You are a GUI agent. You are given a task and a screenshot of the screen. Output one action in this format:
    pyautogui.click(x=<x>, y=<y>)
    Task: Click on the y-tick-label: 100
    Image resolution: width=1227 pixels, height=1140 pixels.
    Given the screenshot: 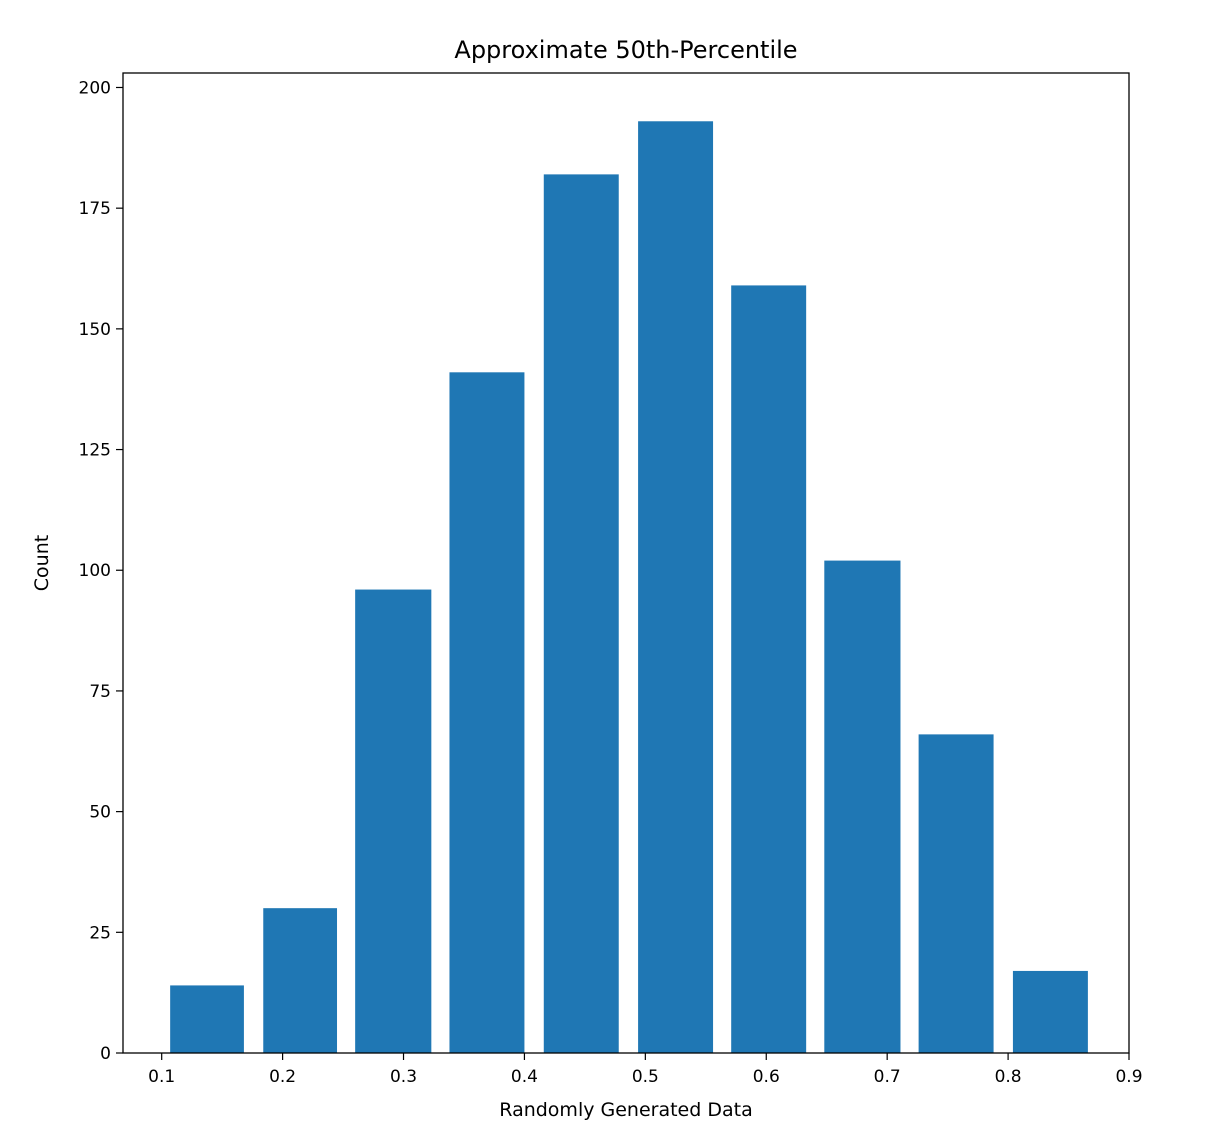 What is the action you would take?
    pyautogui.click(x=95, y=571)
    